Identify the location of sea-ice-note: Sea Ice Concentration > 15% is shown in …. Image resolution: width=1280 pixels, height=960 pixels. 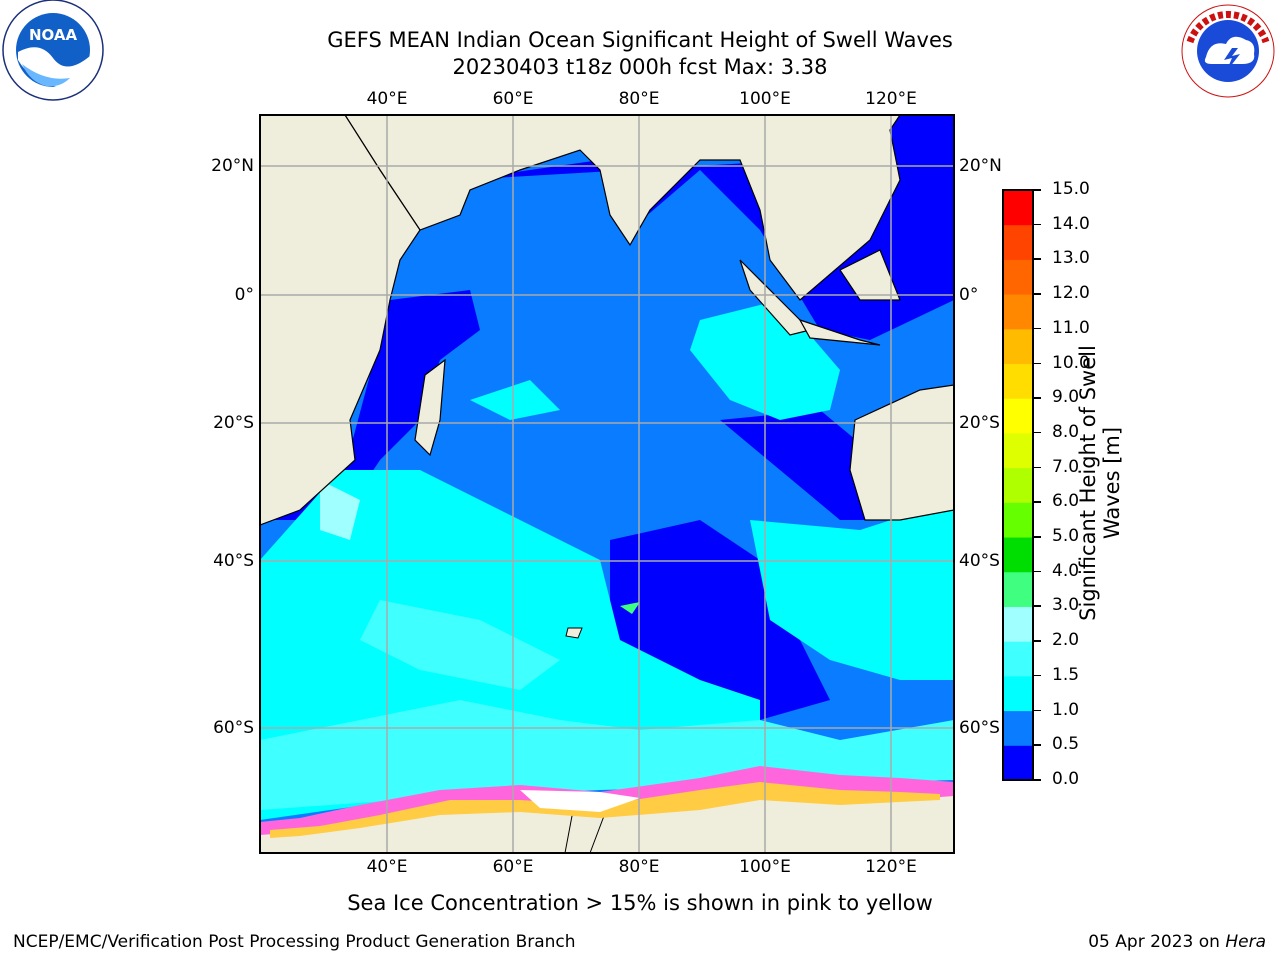
(640, 903).